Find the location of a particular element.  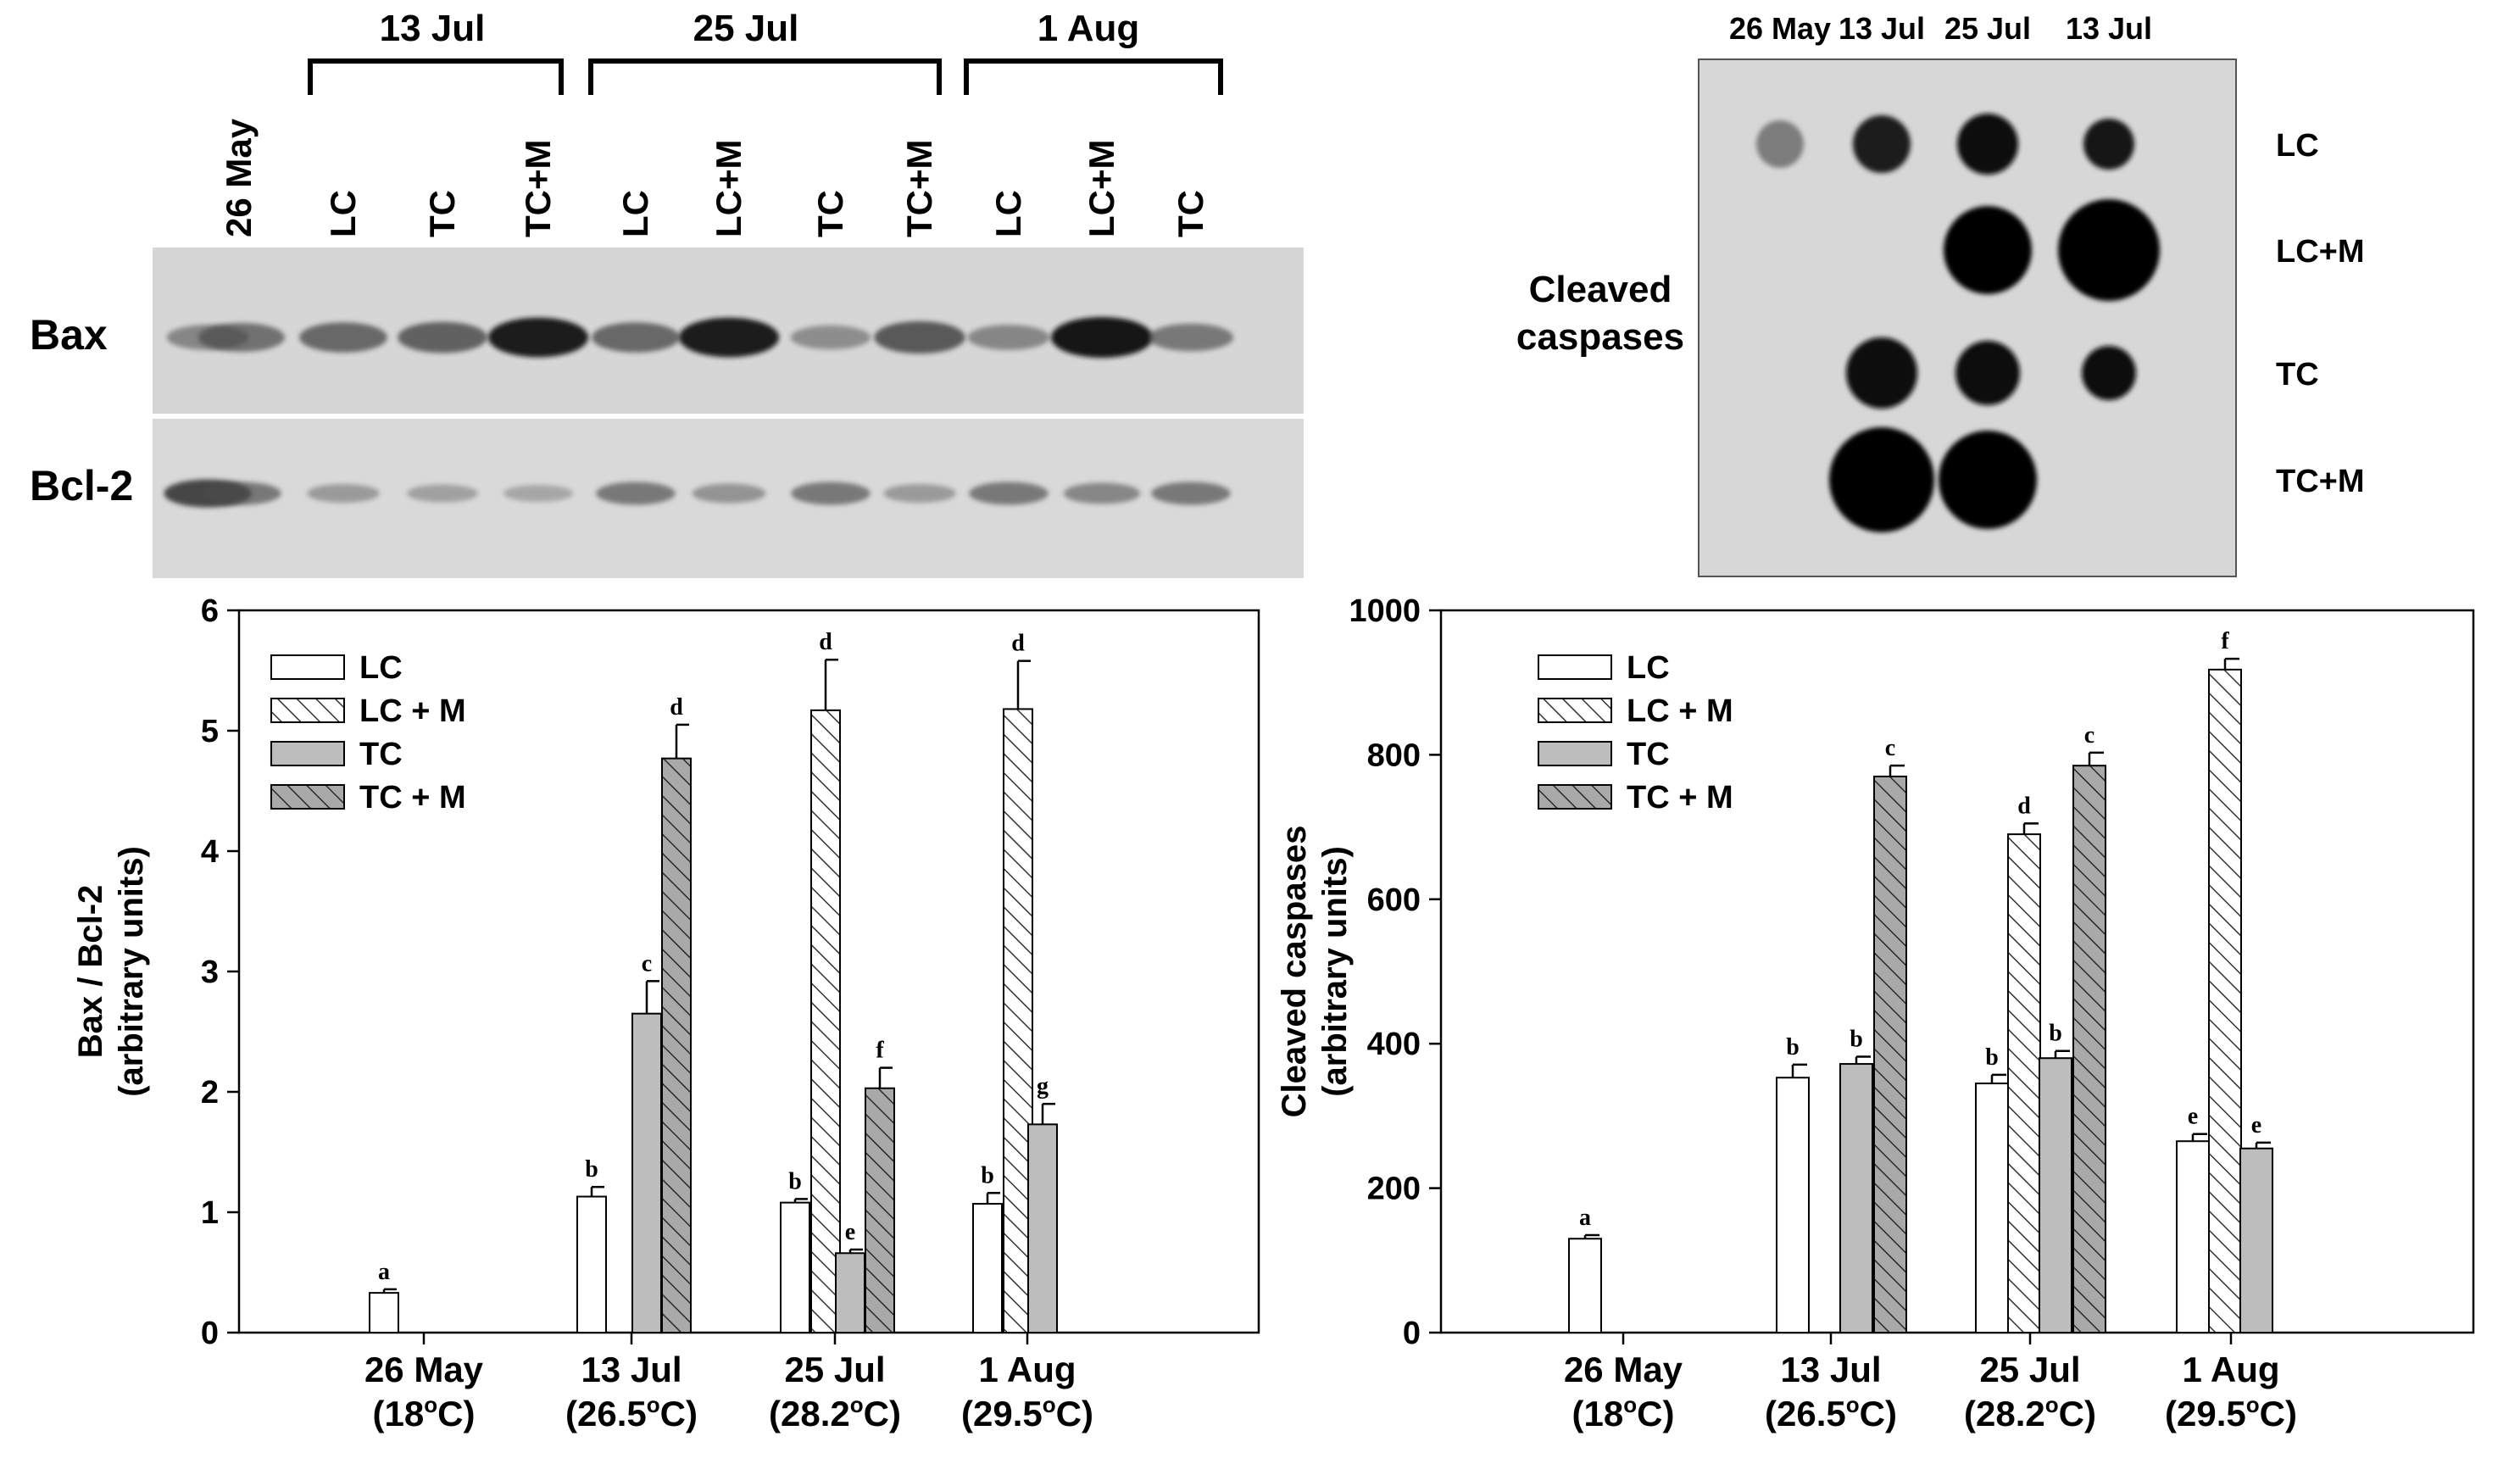

legend-label: TC is located at coordinates (1648, 754).